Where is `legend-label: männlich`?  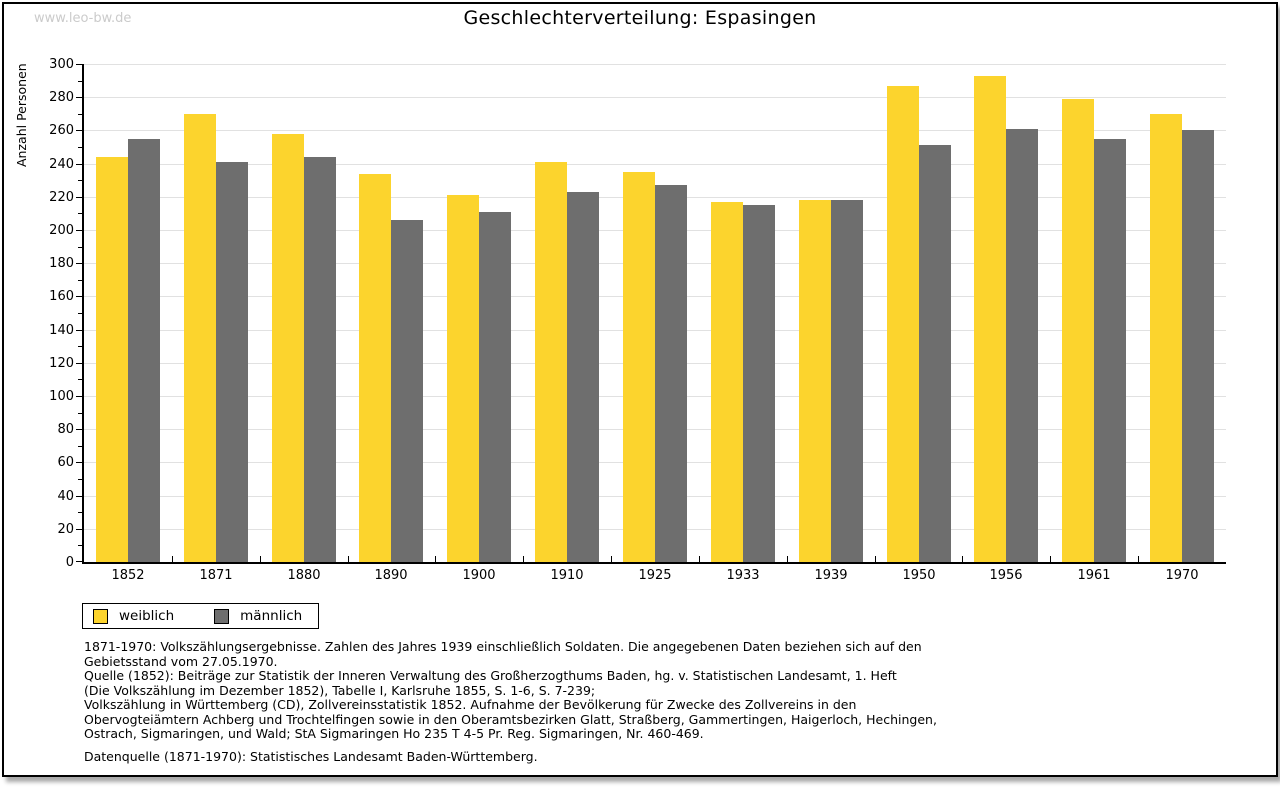
legend-label: männlich is located at coordinates (271, 616).